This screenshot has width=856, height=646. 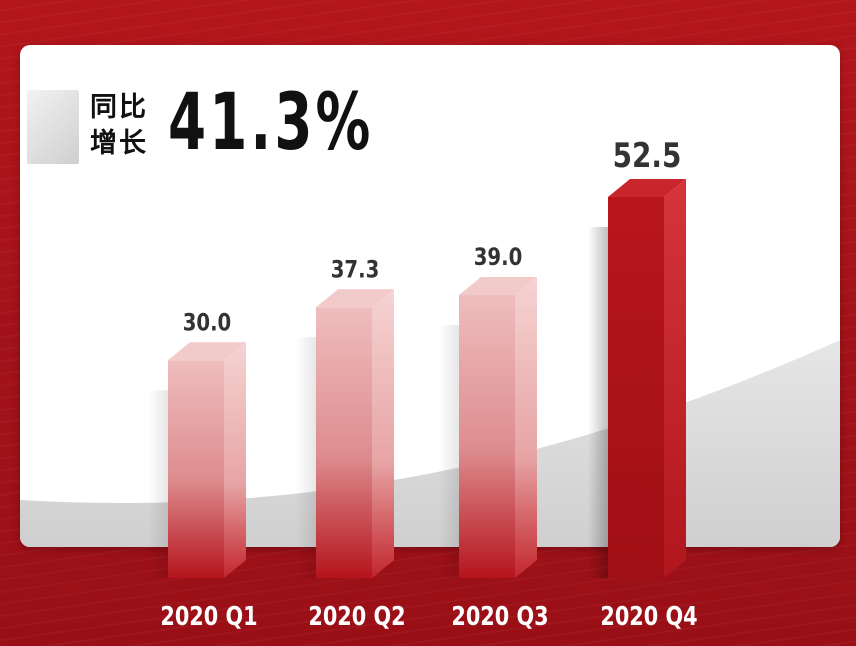 What do you see at coordinates (355, 270) in the screenshot?
I see `bar-value-label: 37.3` at bounding box center [355, 270].